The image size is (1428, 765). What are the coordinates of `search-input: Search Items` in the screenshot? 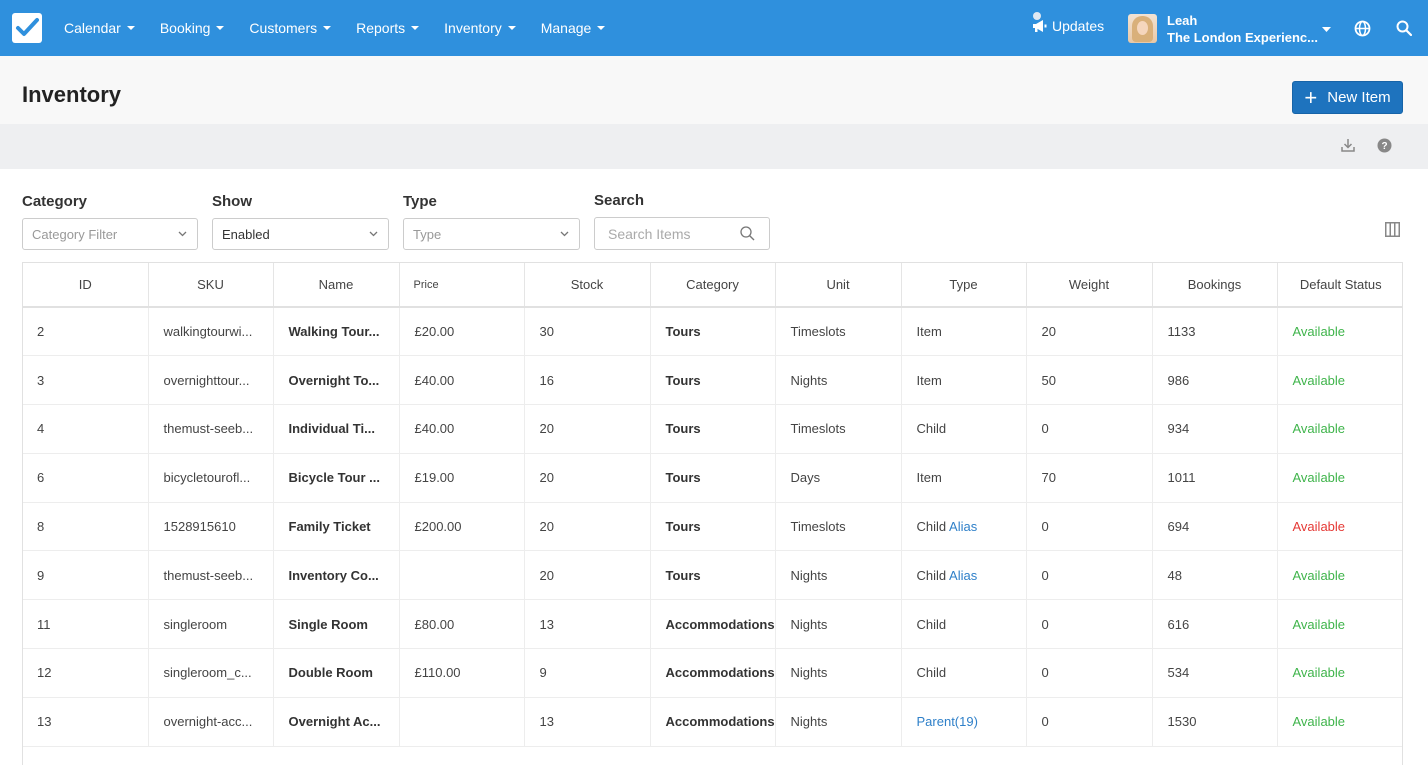 It's located at (682, 233).